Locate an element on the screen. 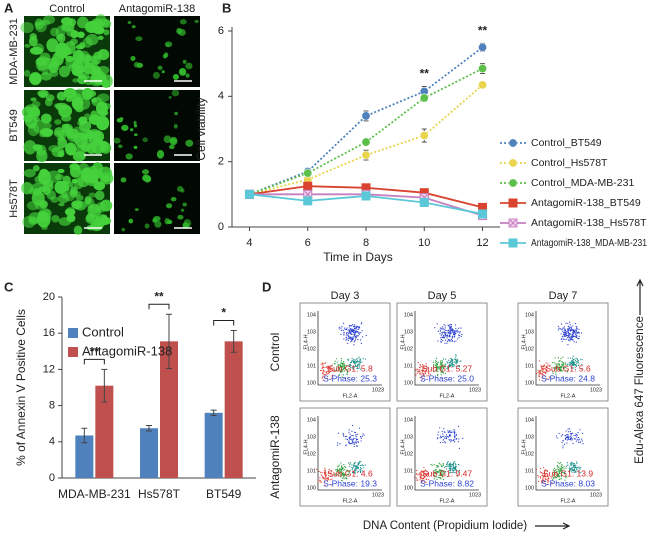 The image size is (650, 539). x-tick-label: 1023 is located at coordinates (378, 495).